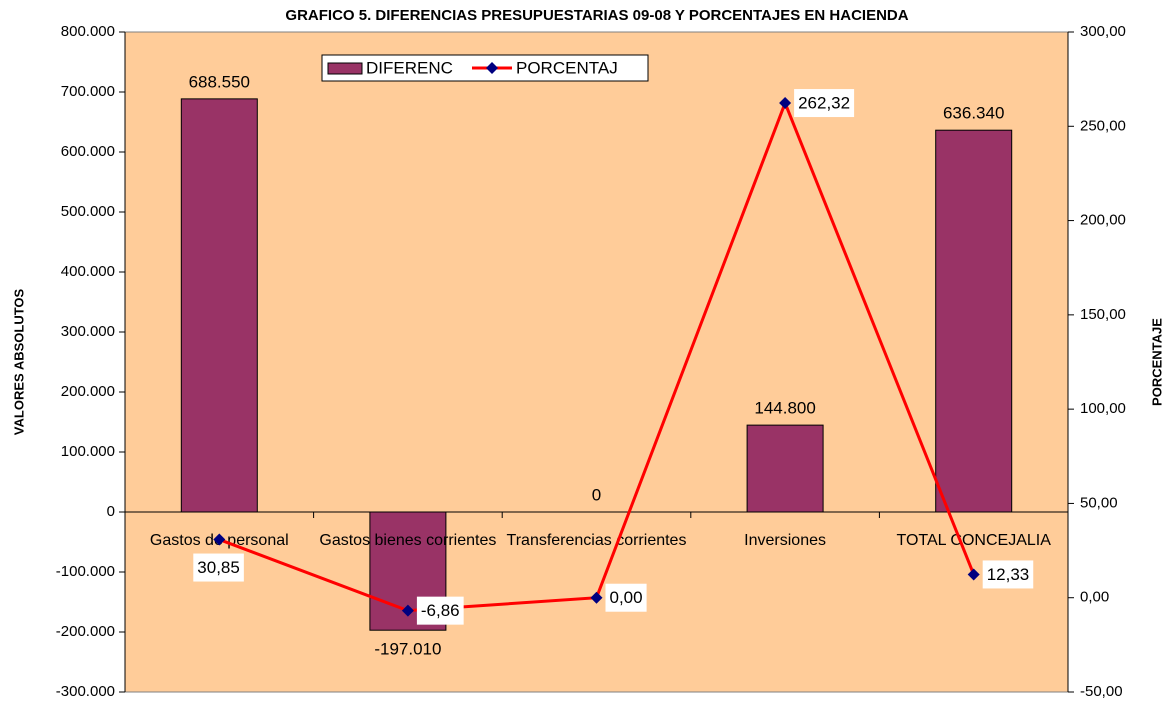 The width and height of the screenshot is (1170, 704). What do you see at coordinates (88, 151) in the screenshot?
I see `y-tick-label: 600.000` at bounding box center [88, 151].